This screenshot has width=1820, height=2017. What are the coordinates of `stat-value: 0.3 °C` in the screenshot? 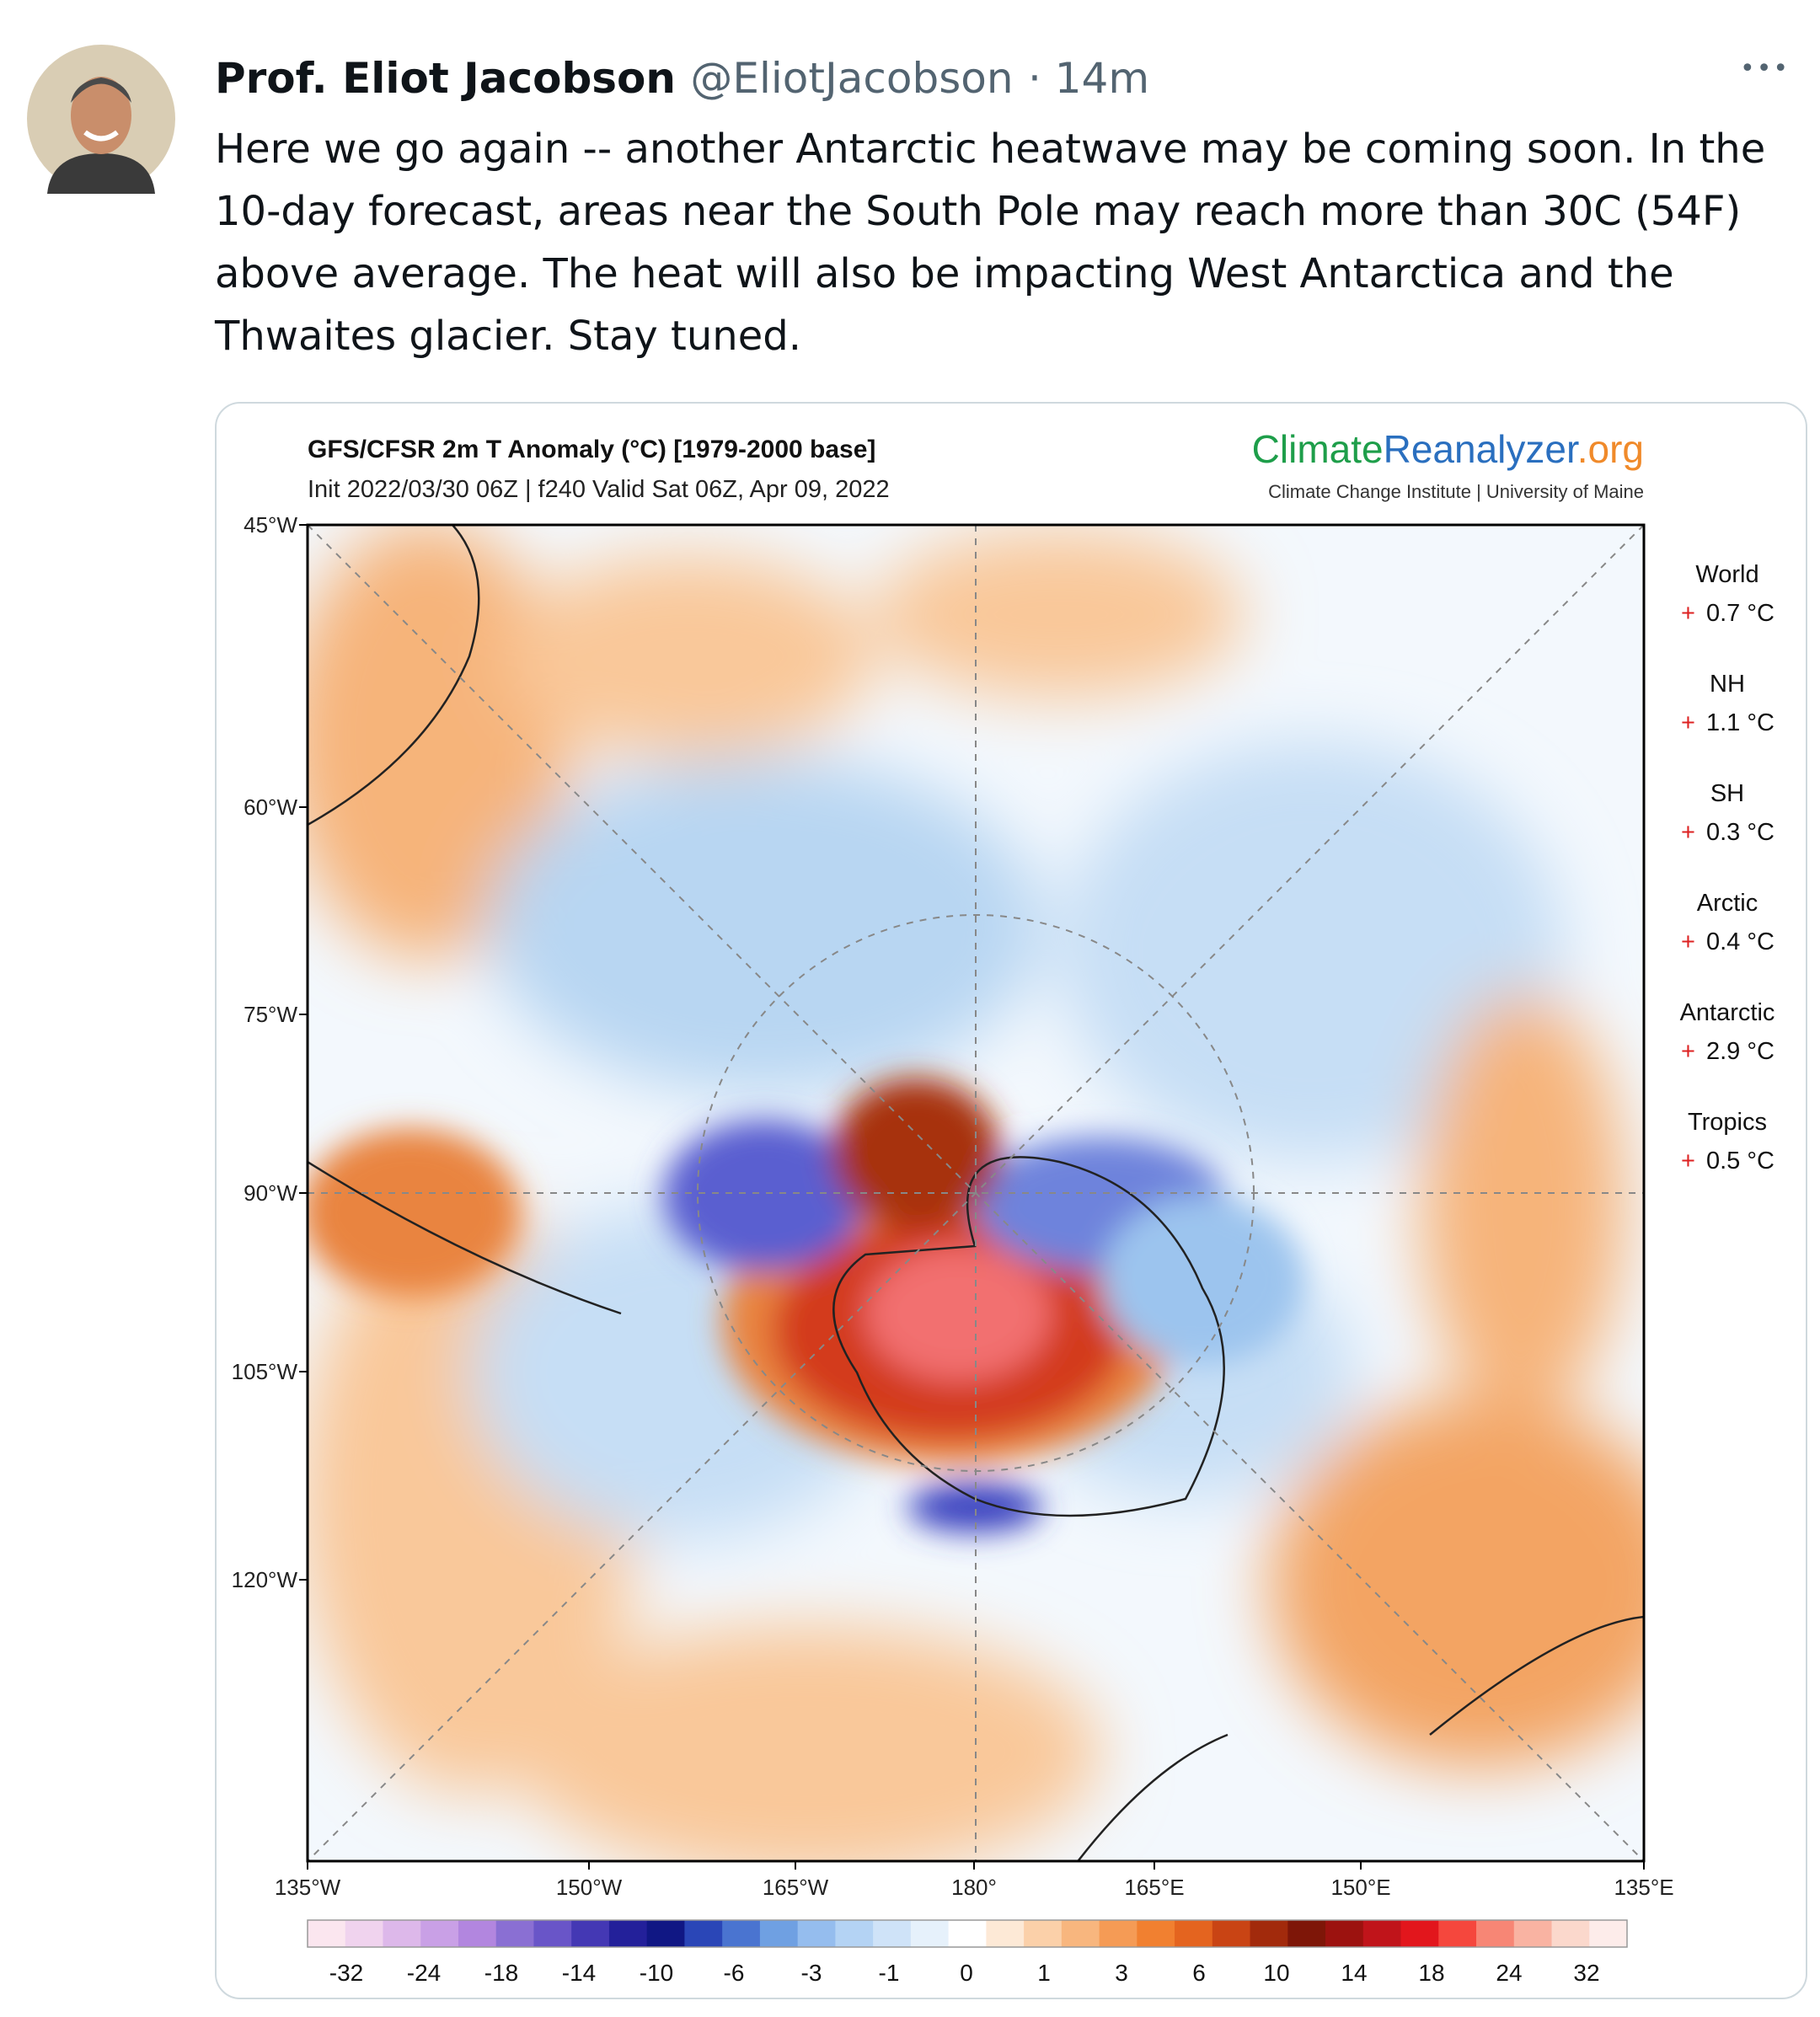 It's located at (1740, 832).